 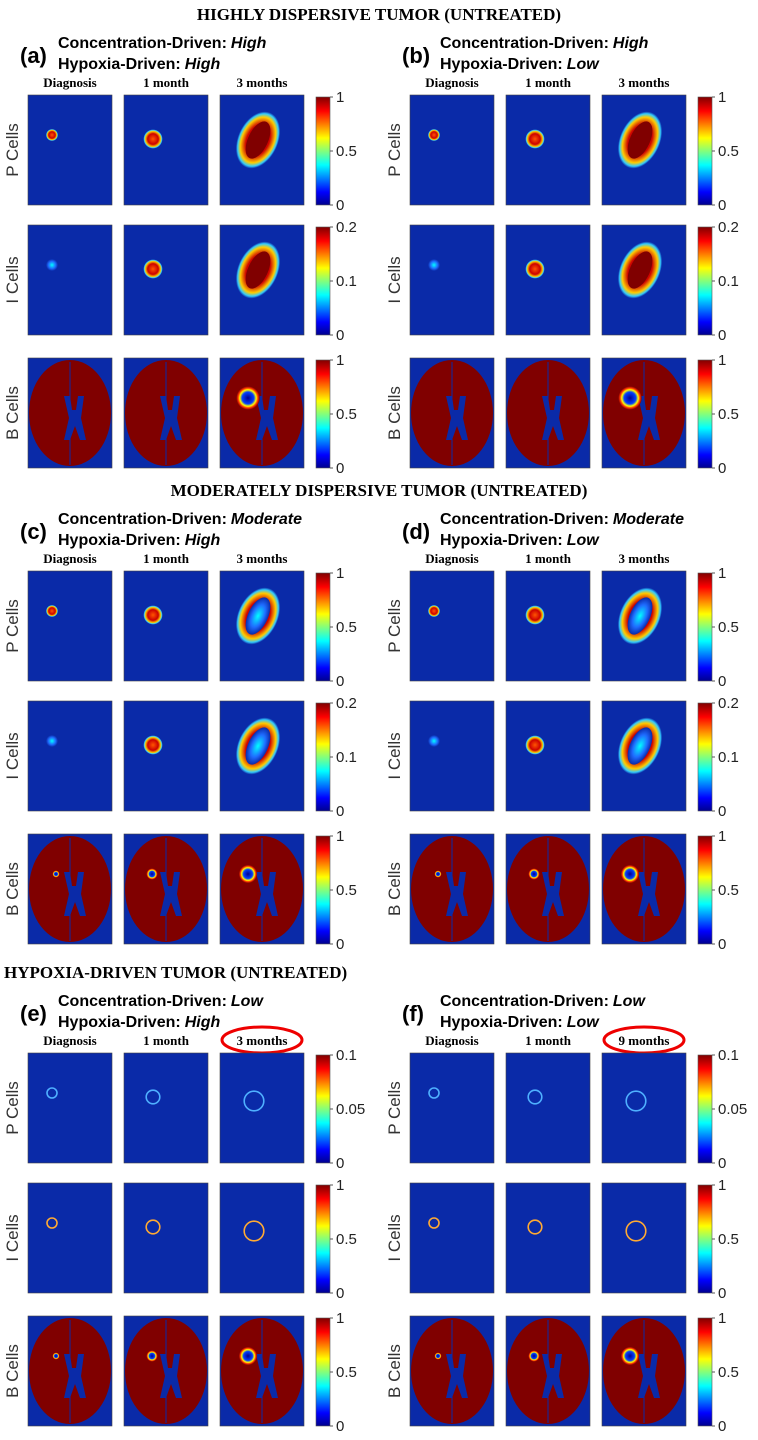 I want to click on hypoxia-value: High, so click(x=203, y=540).